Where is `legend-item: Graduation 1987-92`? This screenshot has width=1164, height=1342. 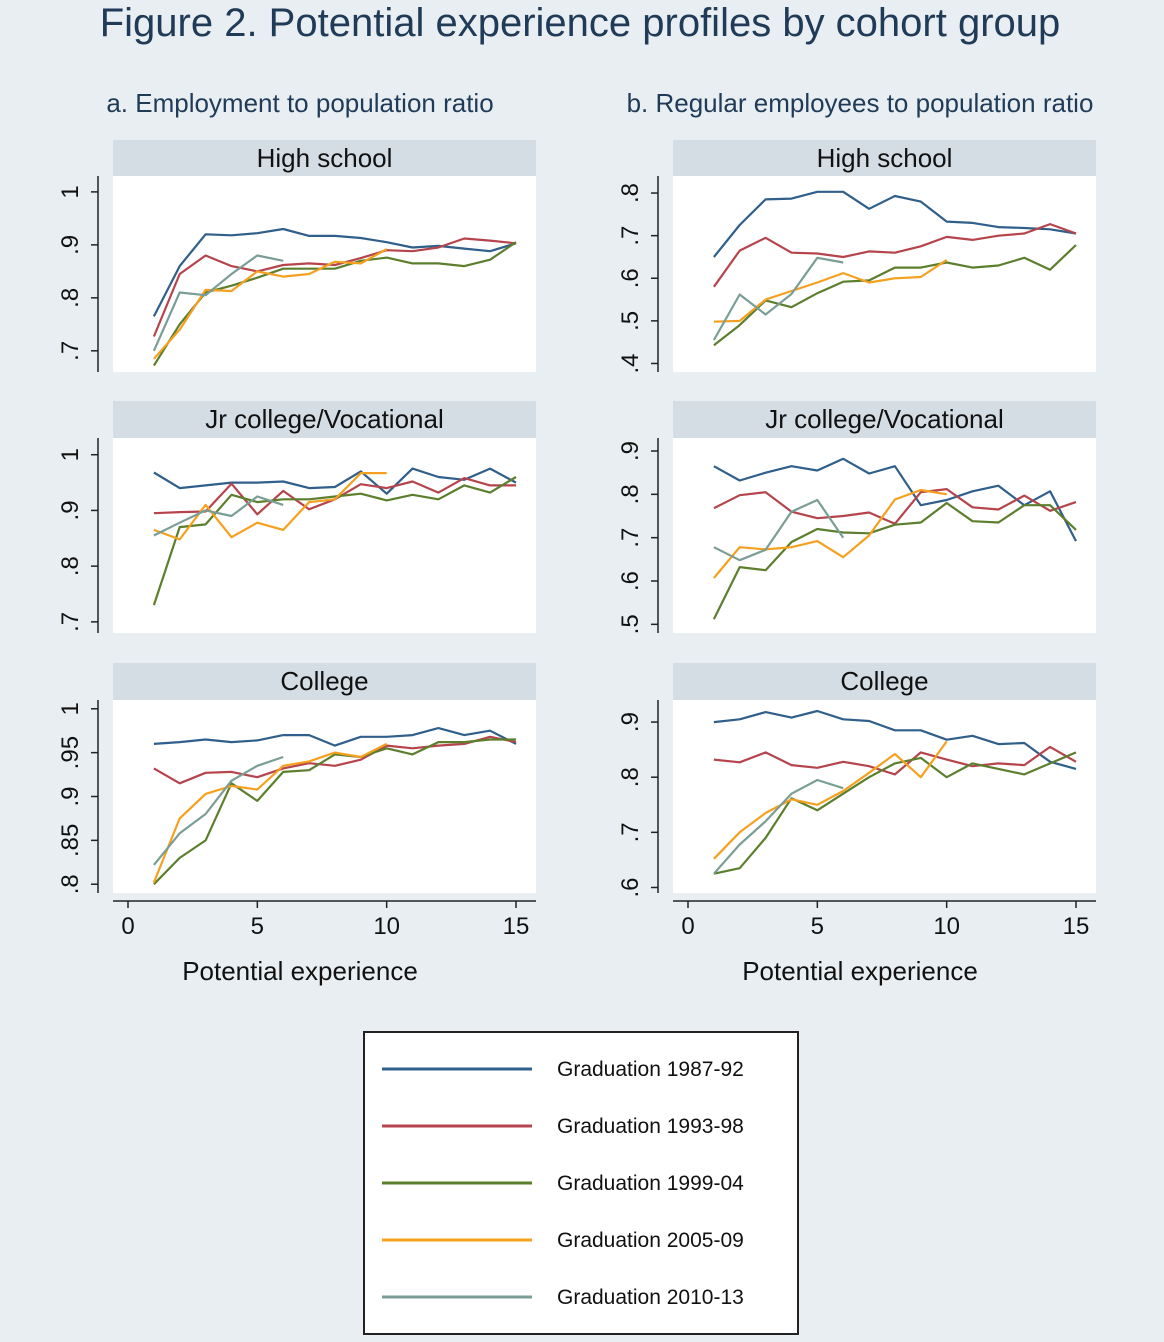
legend-item: Graduation 1987-92 is located at coordinates (563, 1069).